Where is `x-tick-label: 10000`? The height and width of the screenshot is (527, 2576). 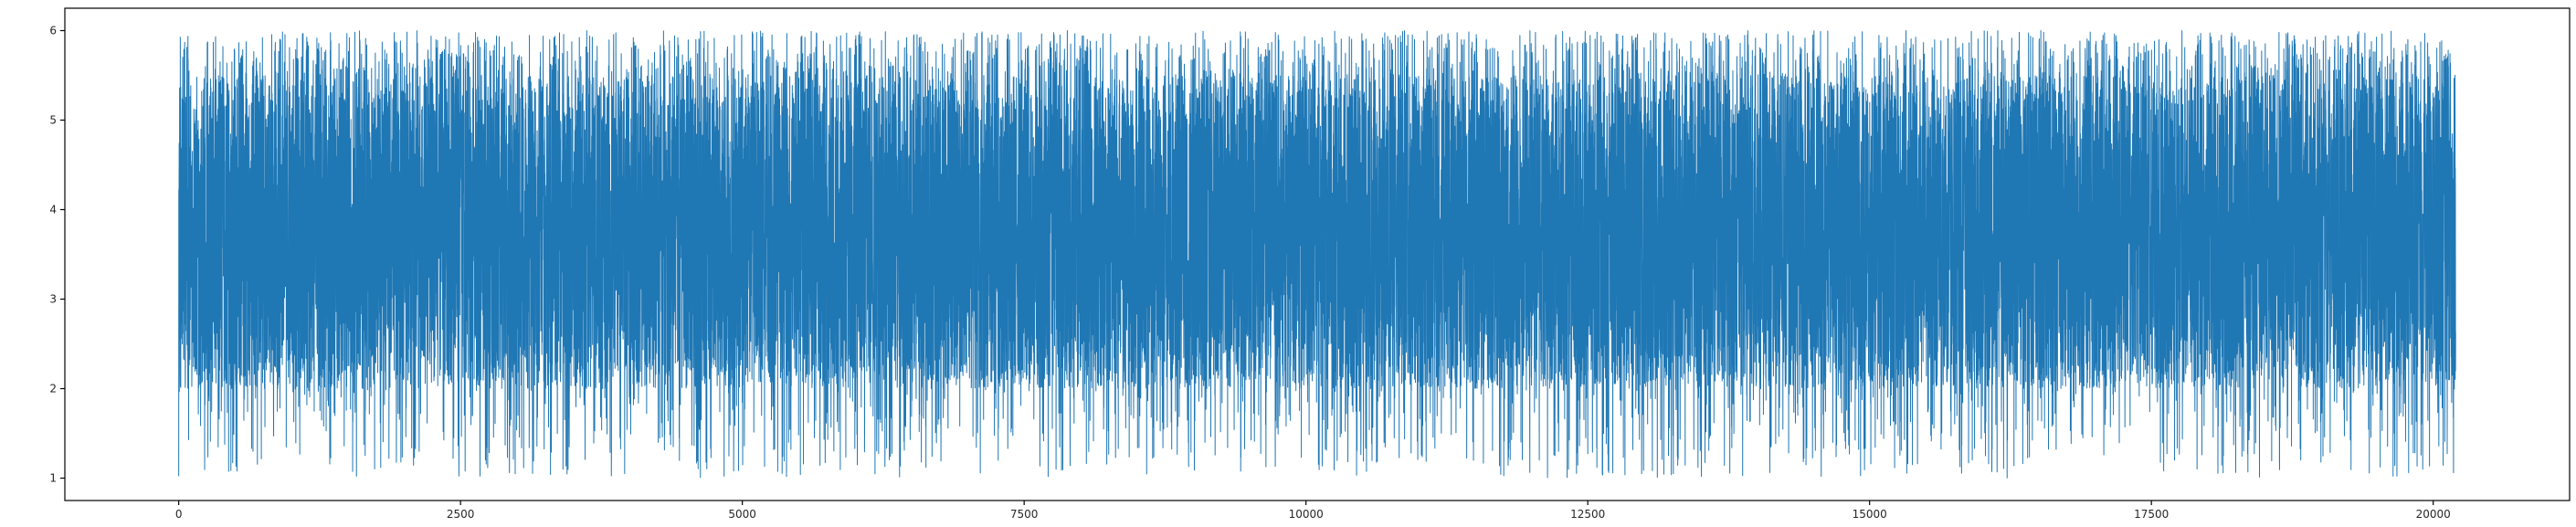 x-tick-label: 10000 is located at coordinates (1306, 514).